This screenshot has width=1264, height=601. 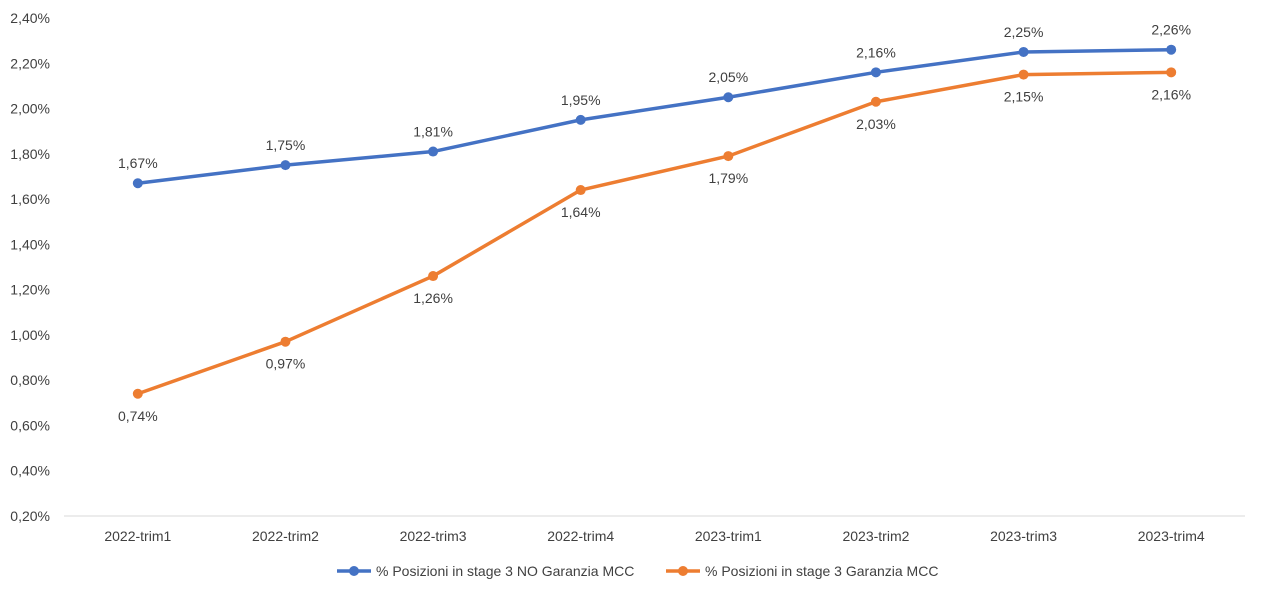 What do you see at coordinates (1023, 536) in the screenshot?
I see `x-tick-label: 2023-trim3` at bounding box center [1023, 536].